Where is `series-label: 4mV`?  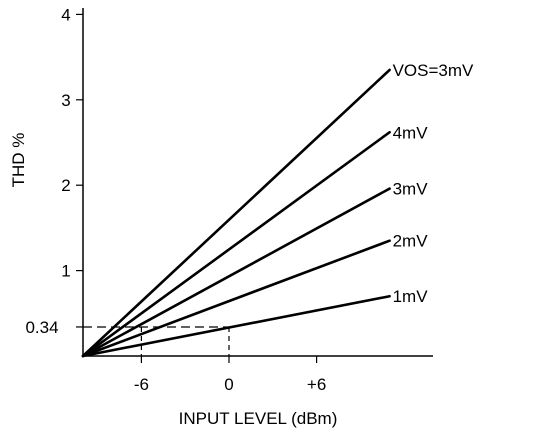 series-label: 4mV is located at coordinates (411, 132).